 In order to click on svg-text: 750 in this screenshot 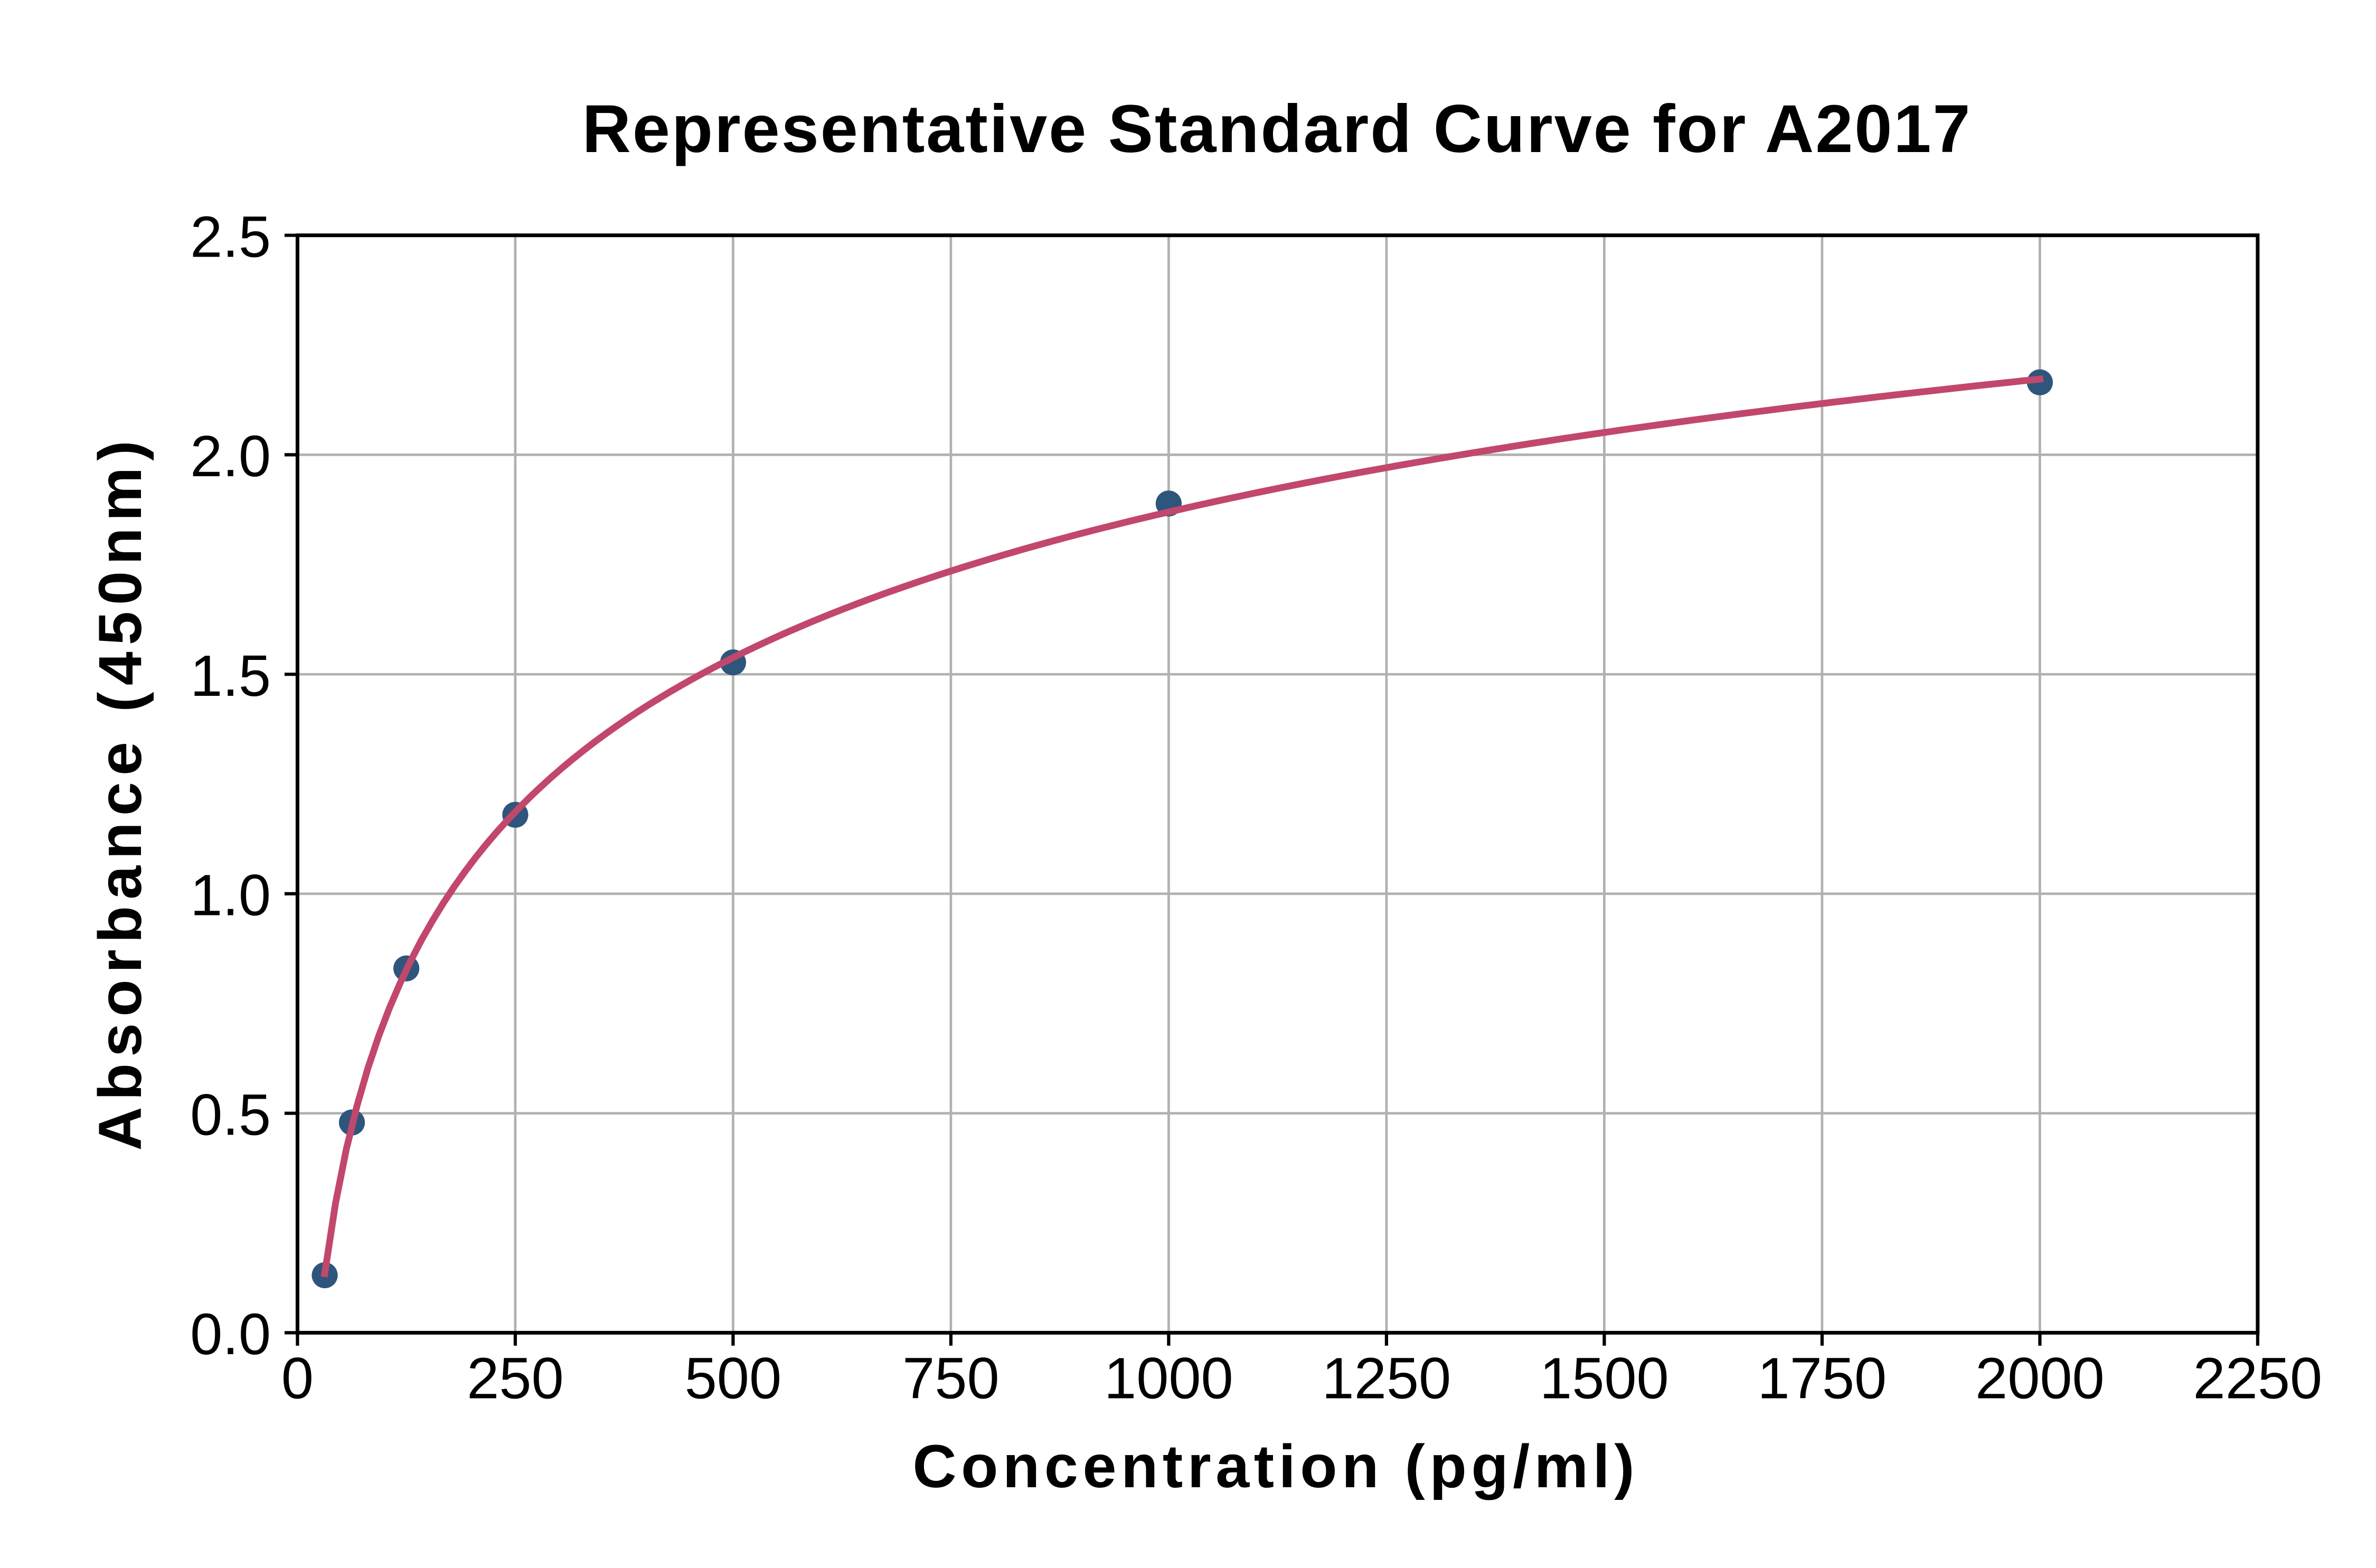, I will do `click(951, 1379)`.